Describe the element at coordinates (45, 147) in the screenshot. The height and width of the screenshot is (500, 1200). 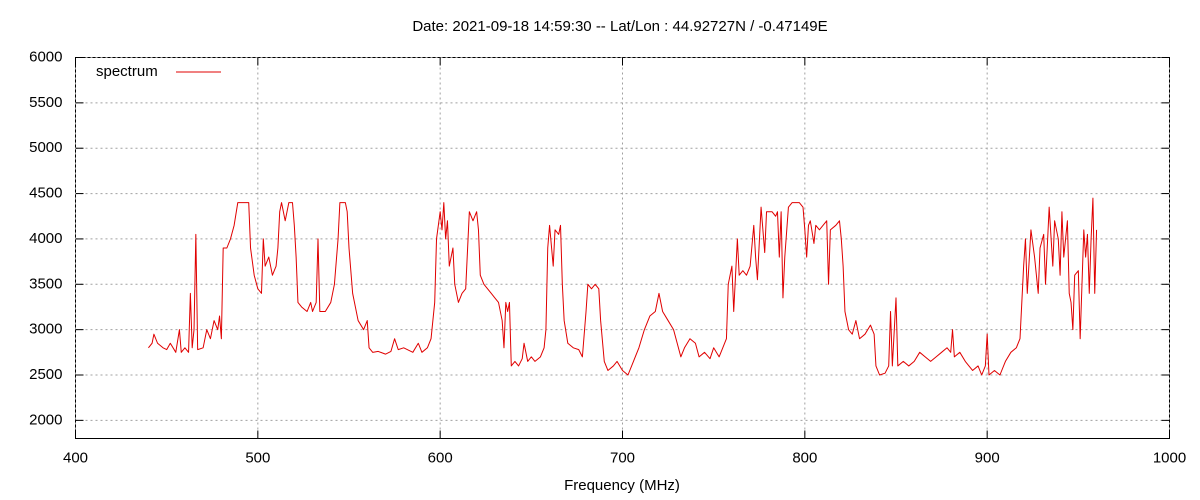
I see `y-tick-label: 5000` at that location.